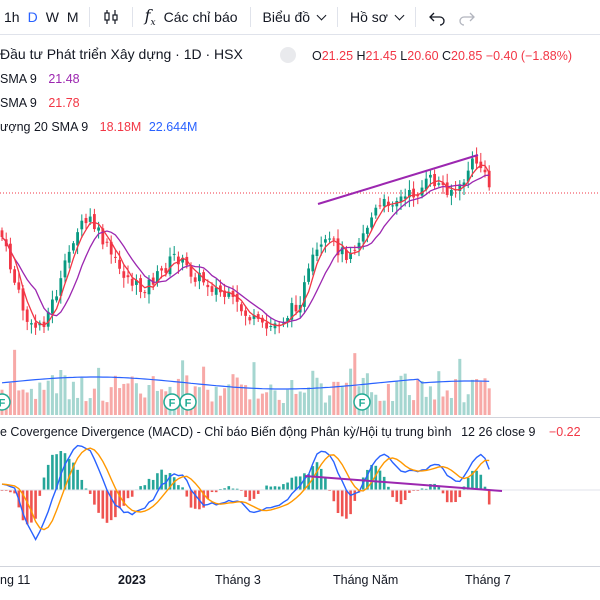 The height and width of the screenshot is (600, 600). Describe the element at coordinates (40, 79) in the screenshot. I see `sma-fast-legend: SMA 9 21.48` at that location.